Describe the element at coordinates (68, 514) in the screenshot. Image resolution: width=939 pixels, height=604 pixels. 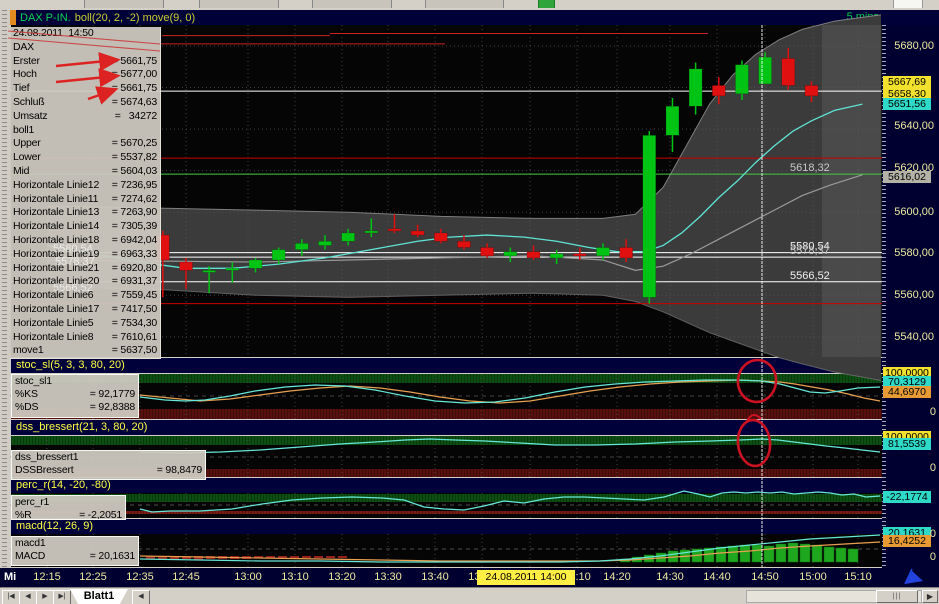
I see `data-row: %R = -2,2051` at that location.